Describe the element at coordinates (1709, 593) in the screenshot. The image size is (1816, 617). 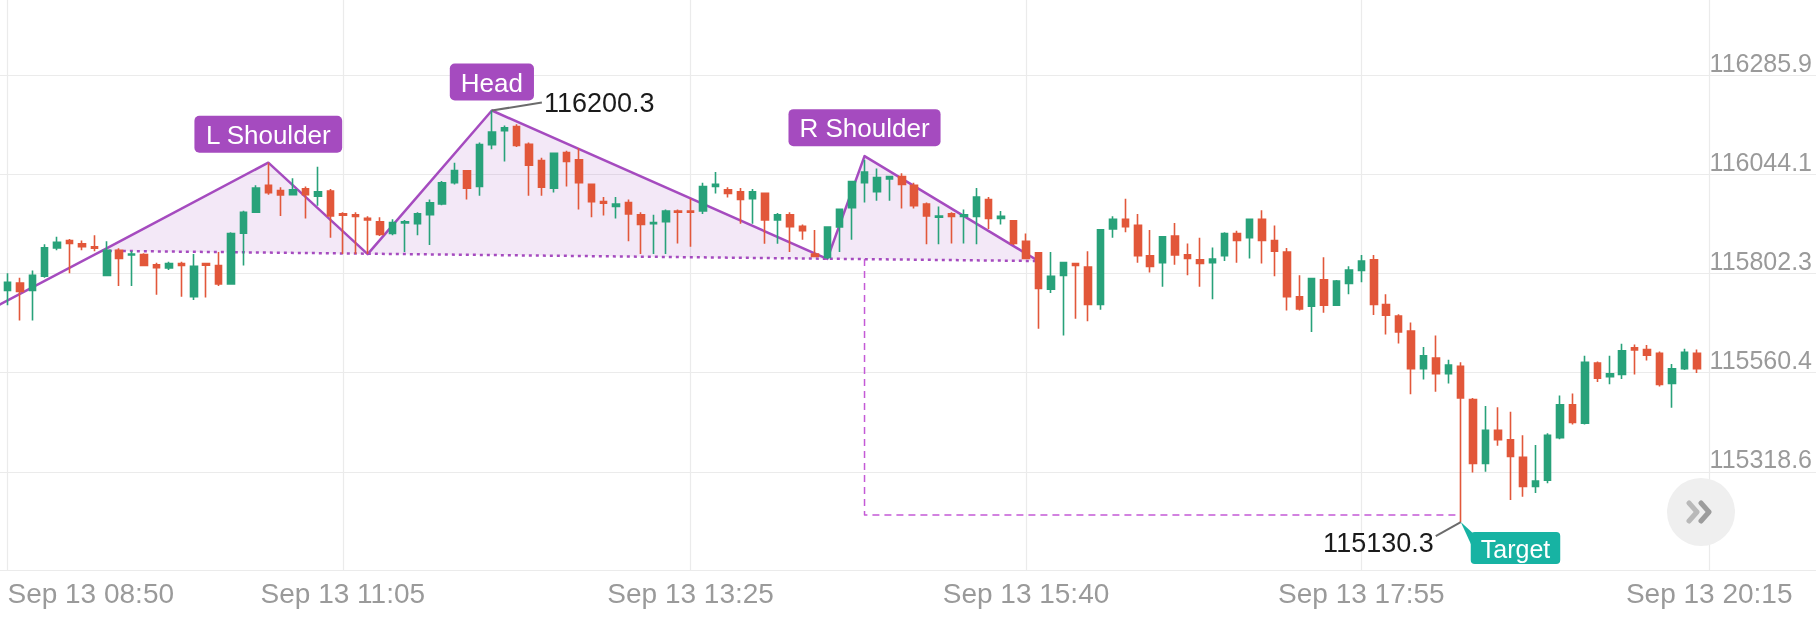
I see `x-tick-label: Sep 13 20:15` at that location.